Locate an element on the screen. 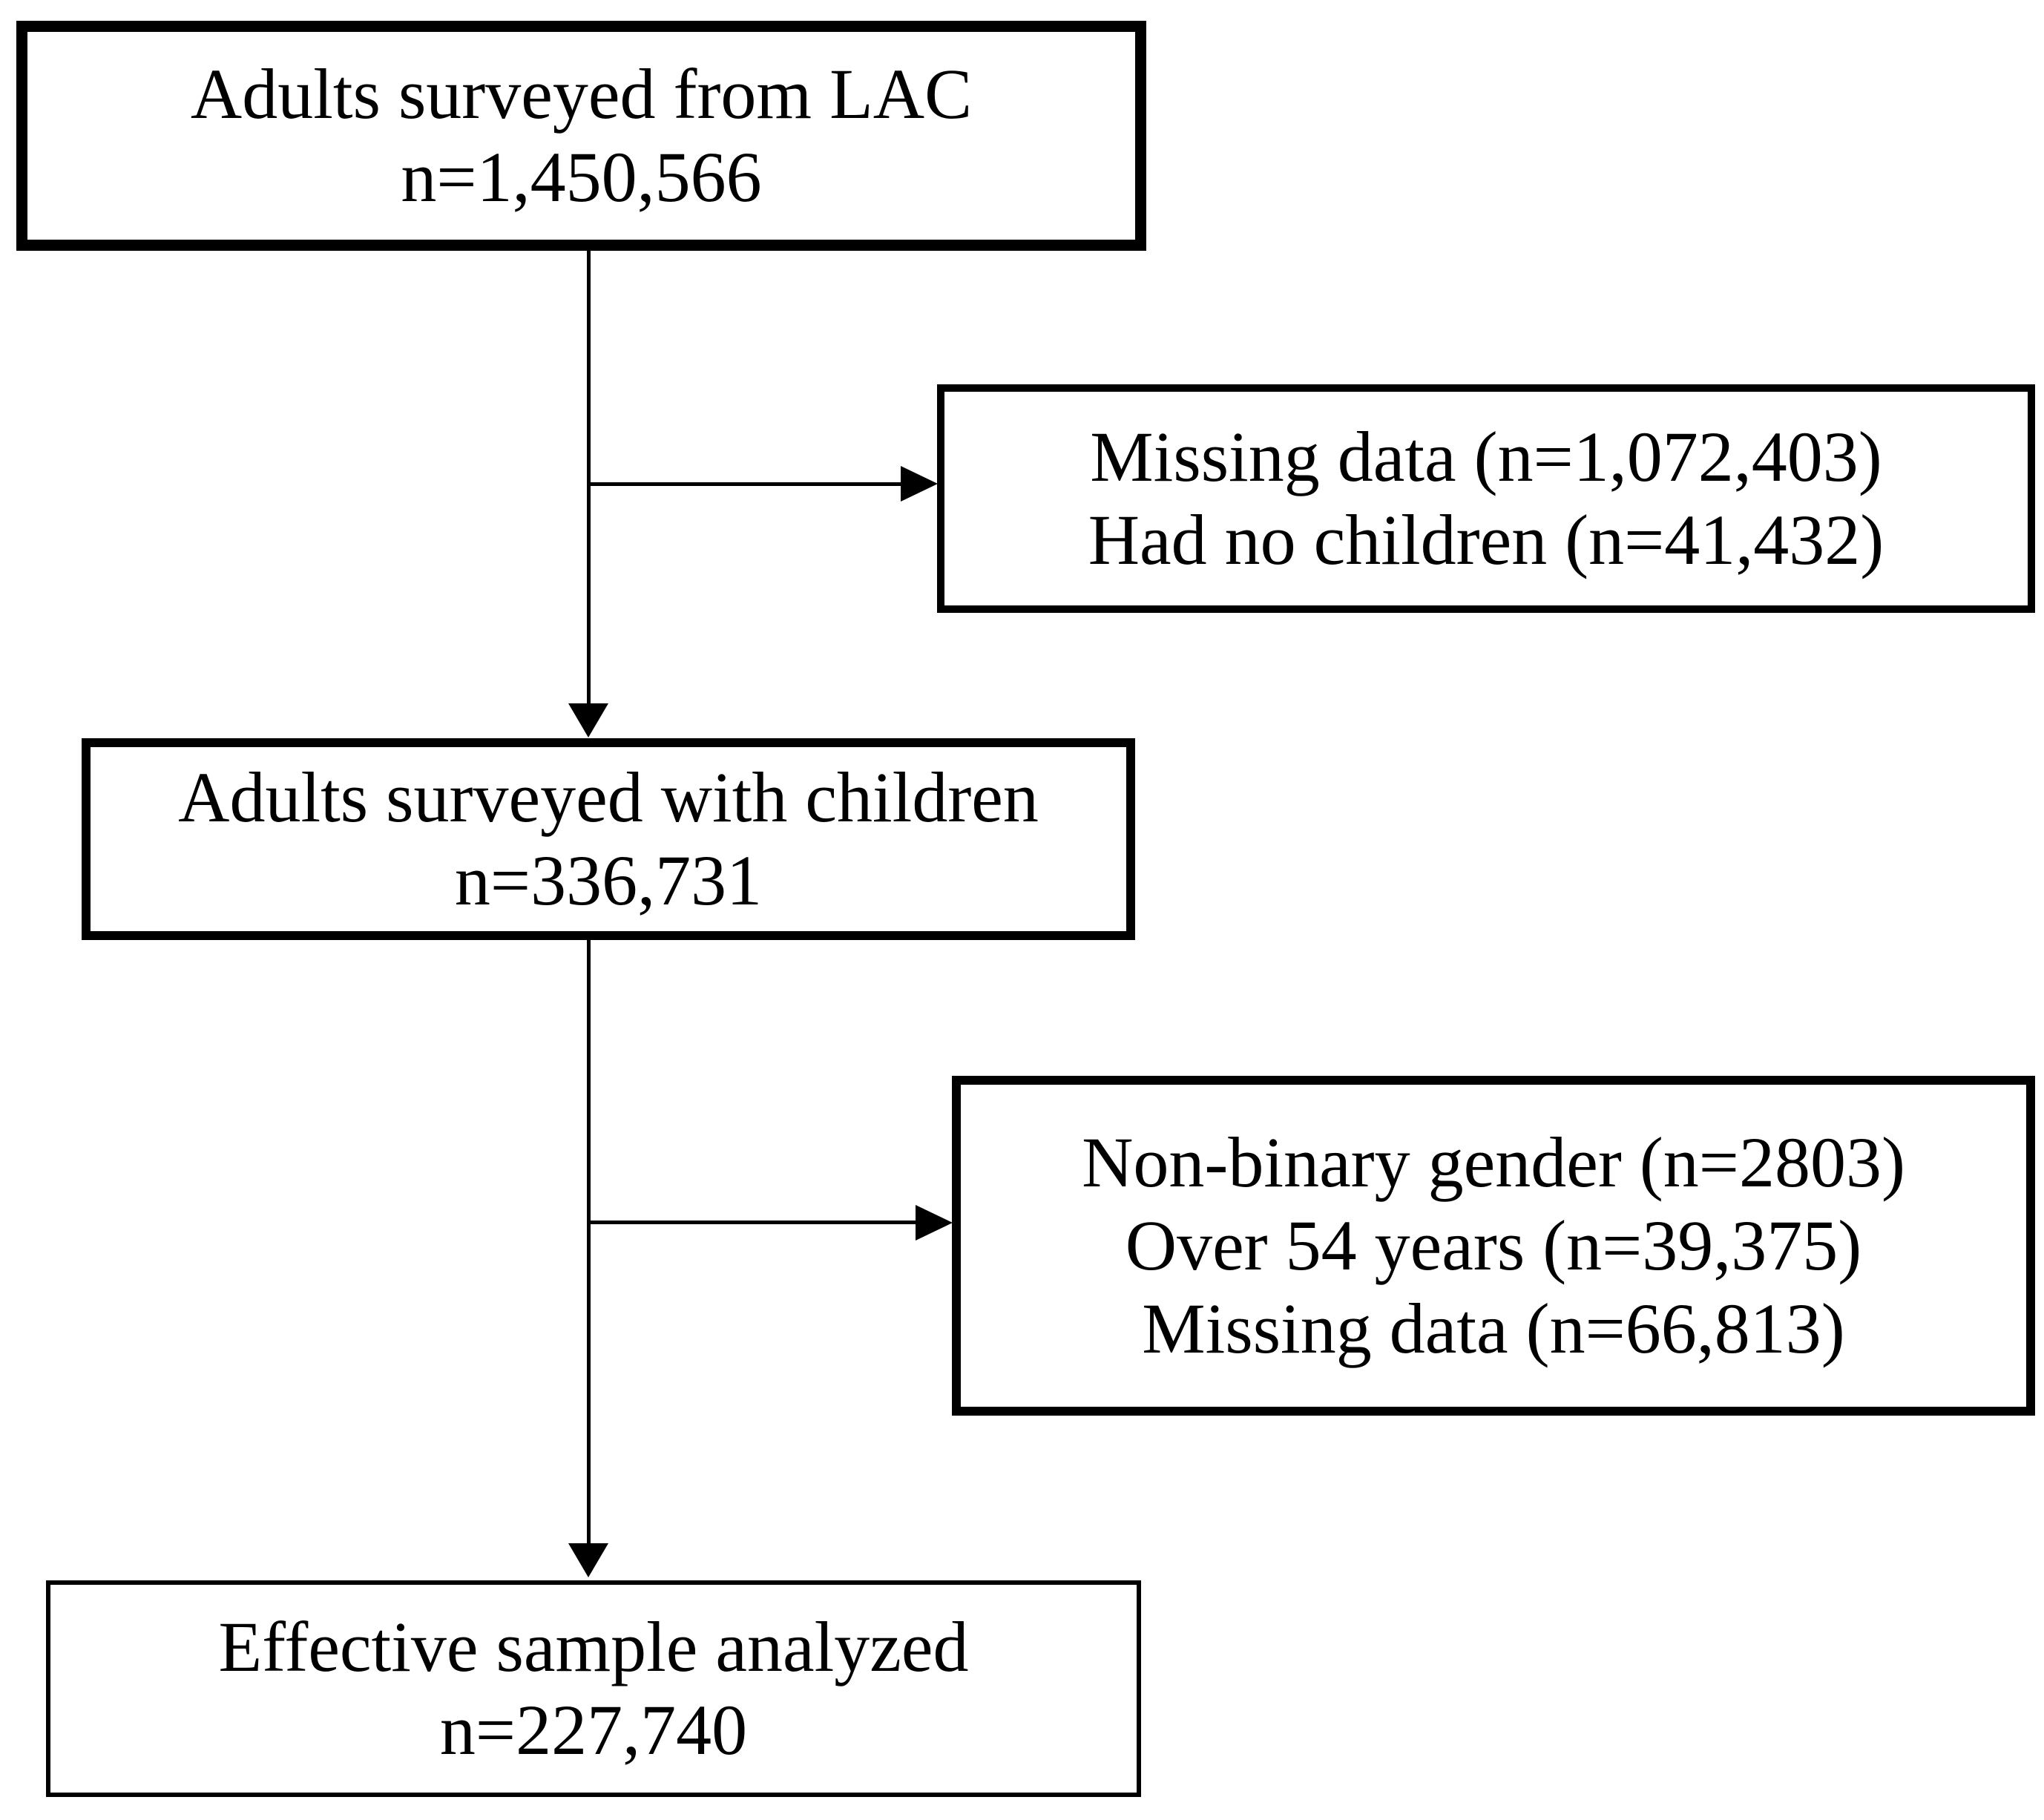 This screenshot has width=2044, height=1820. connector-line-to-exclusion2 is located at coordinates (752, 1223).